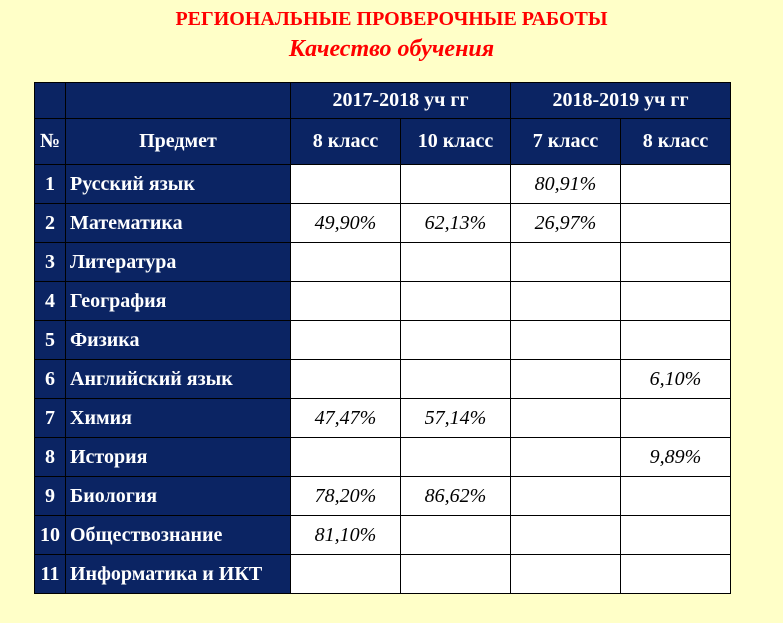 The width and height of the screenshot is (783, 623). Describe the element at coordinates (565, 141) in the screenshot. I see `header-grade: 7 класс` at that location.